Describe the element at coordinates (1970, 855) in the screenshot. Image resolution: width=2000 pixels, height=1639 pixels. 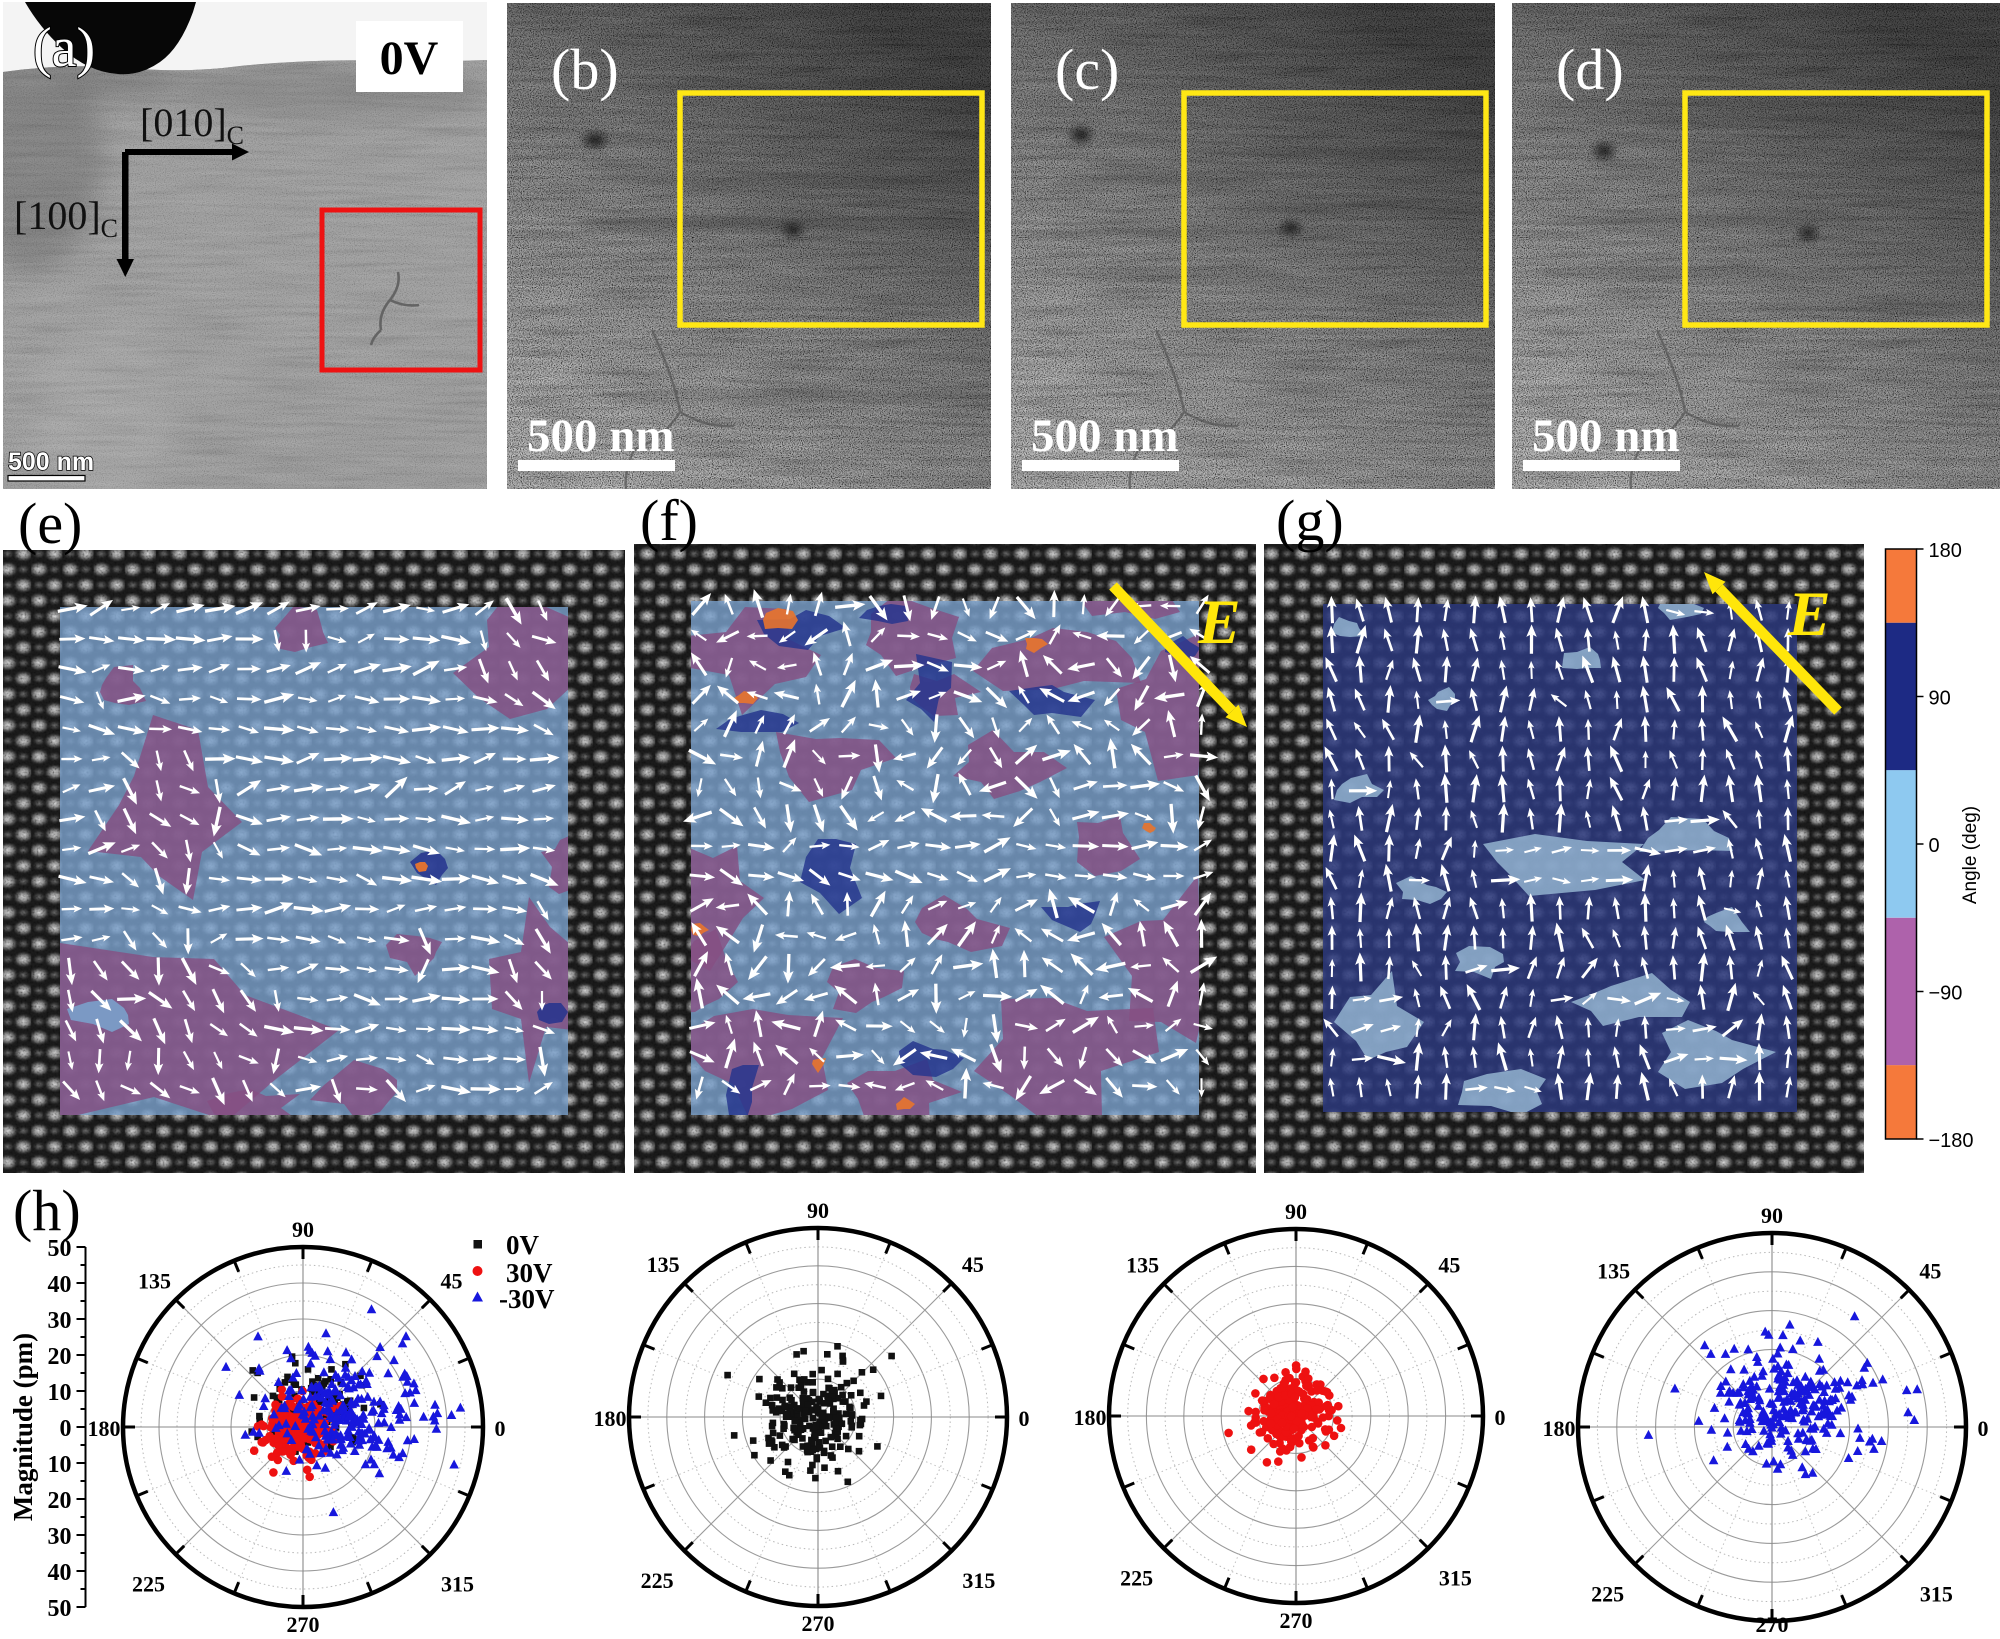
I see `svg-text: Angle (deg)` at that location.